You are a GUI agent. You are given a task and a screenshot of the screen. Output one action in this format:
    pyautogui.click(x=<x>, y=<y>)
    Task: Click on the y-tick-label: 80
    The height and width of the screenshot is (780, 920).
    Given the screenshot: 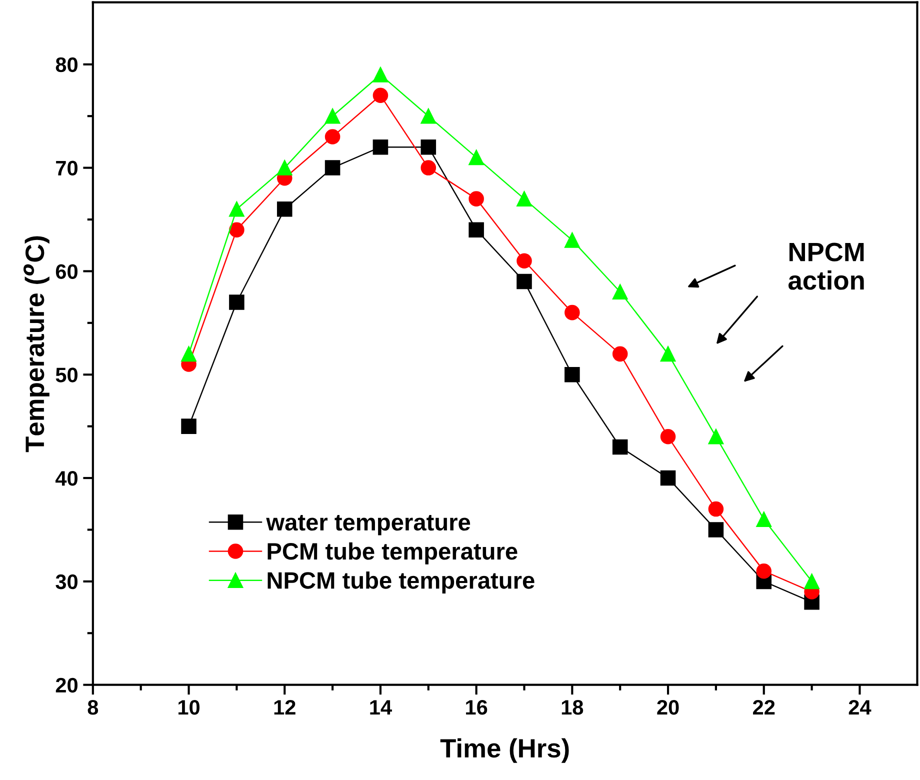 What is the action you would take?
    pyautogui.click(x=67, y=64)
    